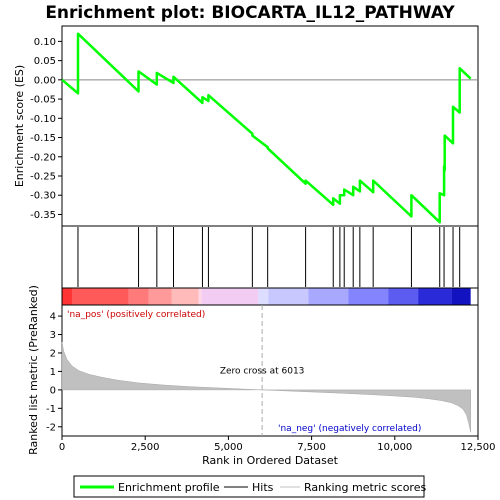 This screenshot has width=500, height=500. What do you see at coordinates (43, 196) in the screenshot?
I see `es-y-tick-label: -0.30` at bounding box center [43, 196].